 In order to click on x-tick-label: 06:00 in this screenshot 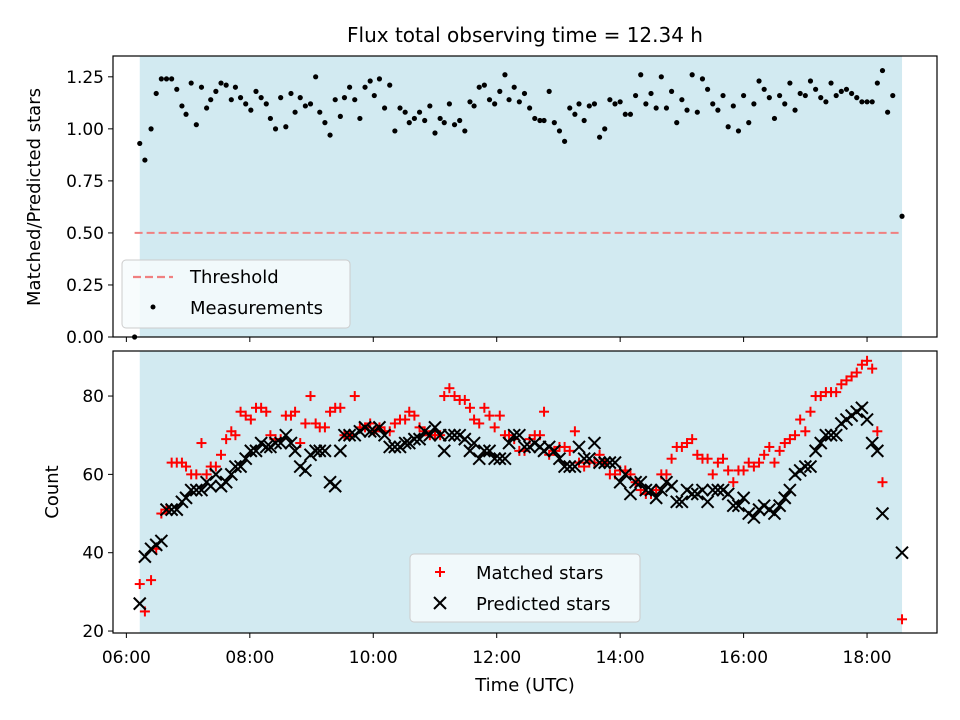, I will do `click(126, 658)`.